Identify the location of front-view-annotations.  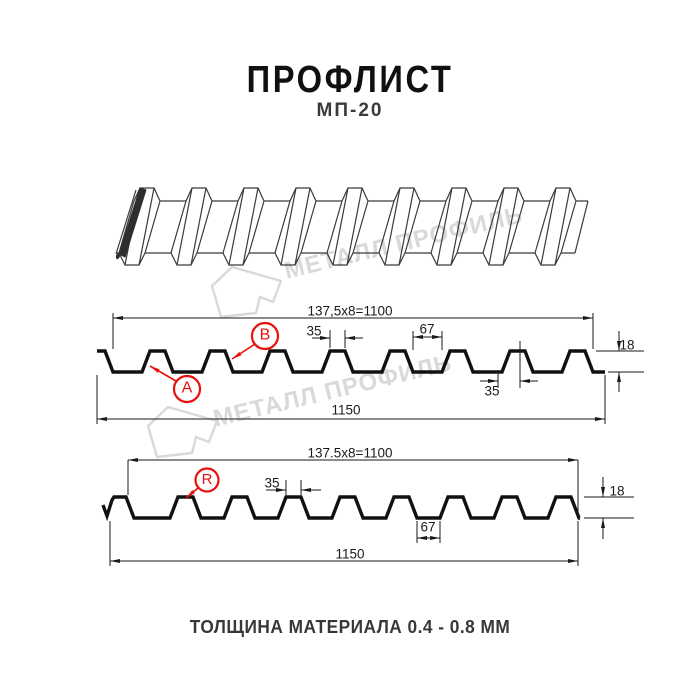
(214, 362).